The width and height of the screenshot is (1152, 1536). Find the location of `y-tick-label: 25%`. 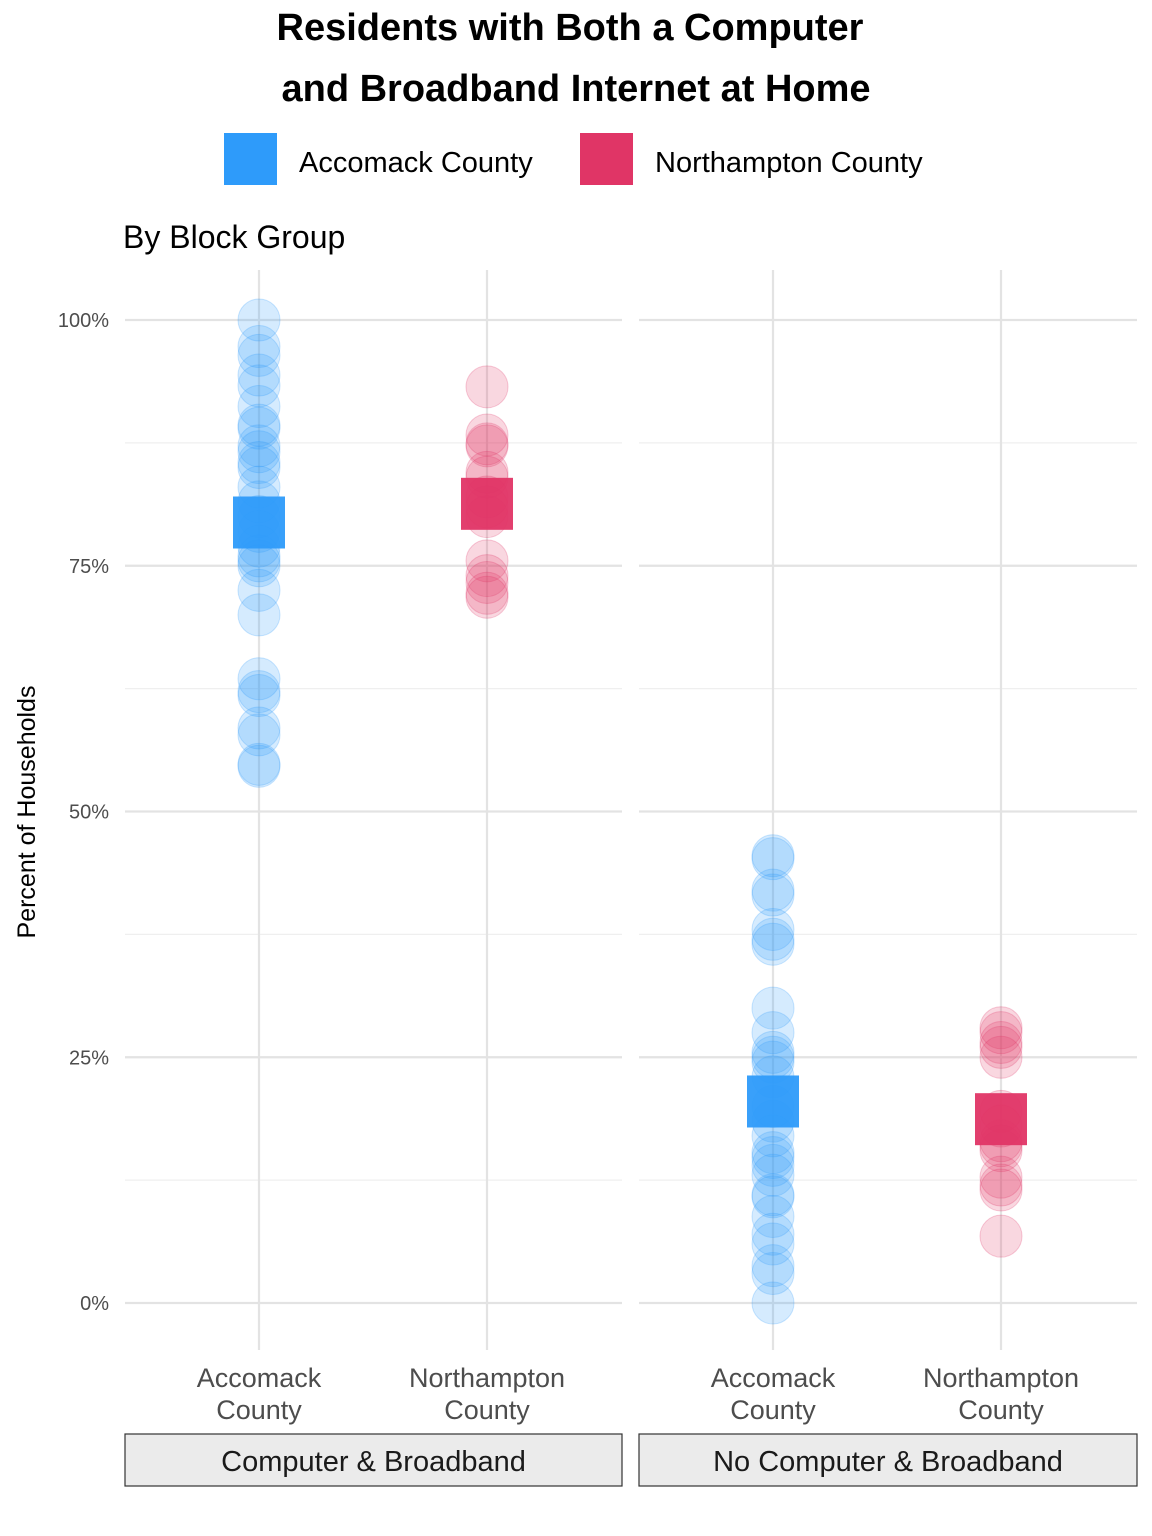

y-tick-label: 25% is located at coordinates (89, 1058).